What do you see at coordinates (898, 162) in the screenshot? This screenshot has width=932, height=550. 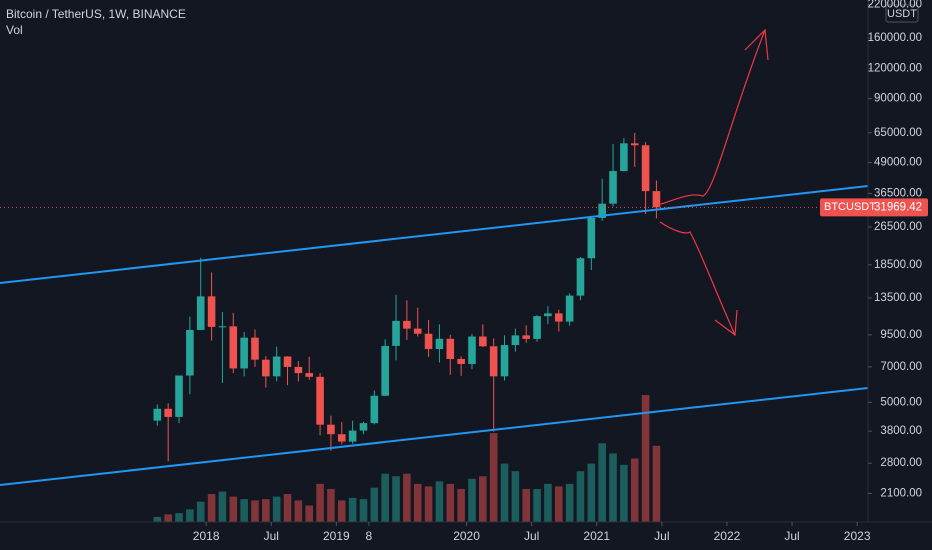 I see `y-tick-label: 49000.00` at bounding box center [898, 162].